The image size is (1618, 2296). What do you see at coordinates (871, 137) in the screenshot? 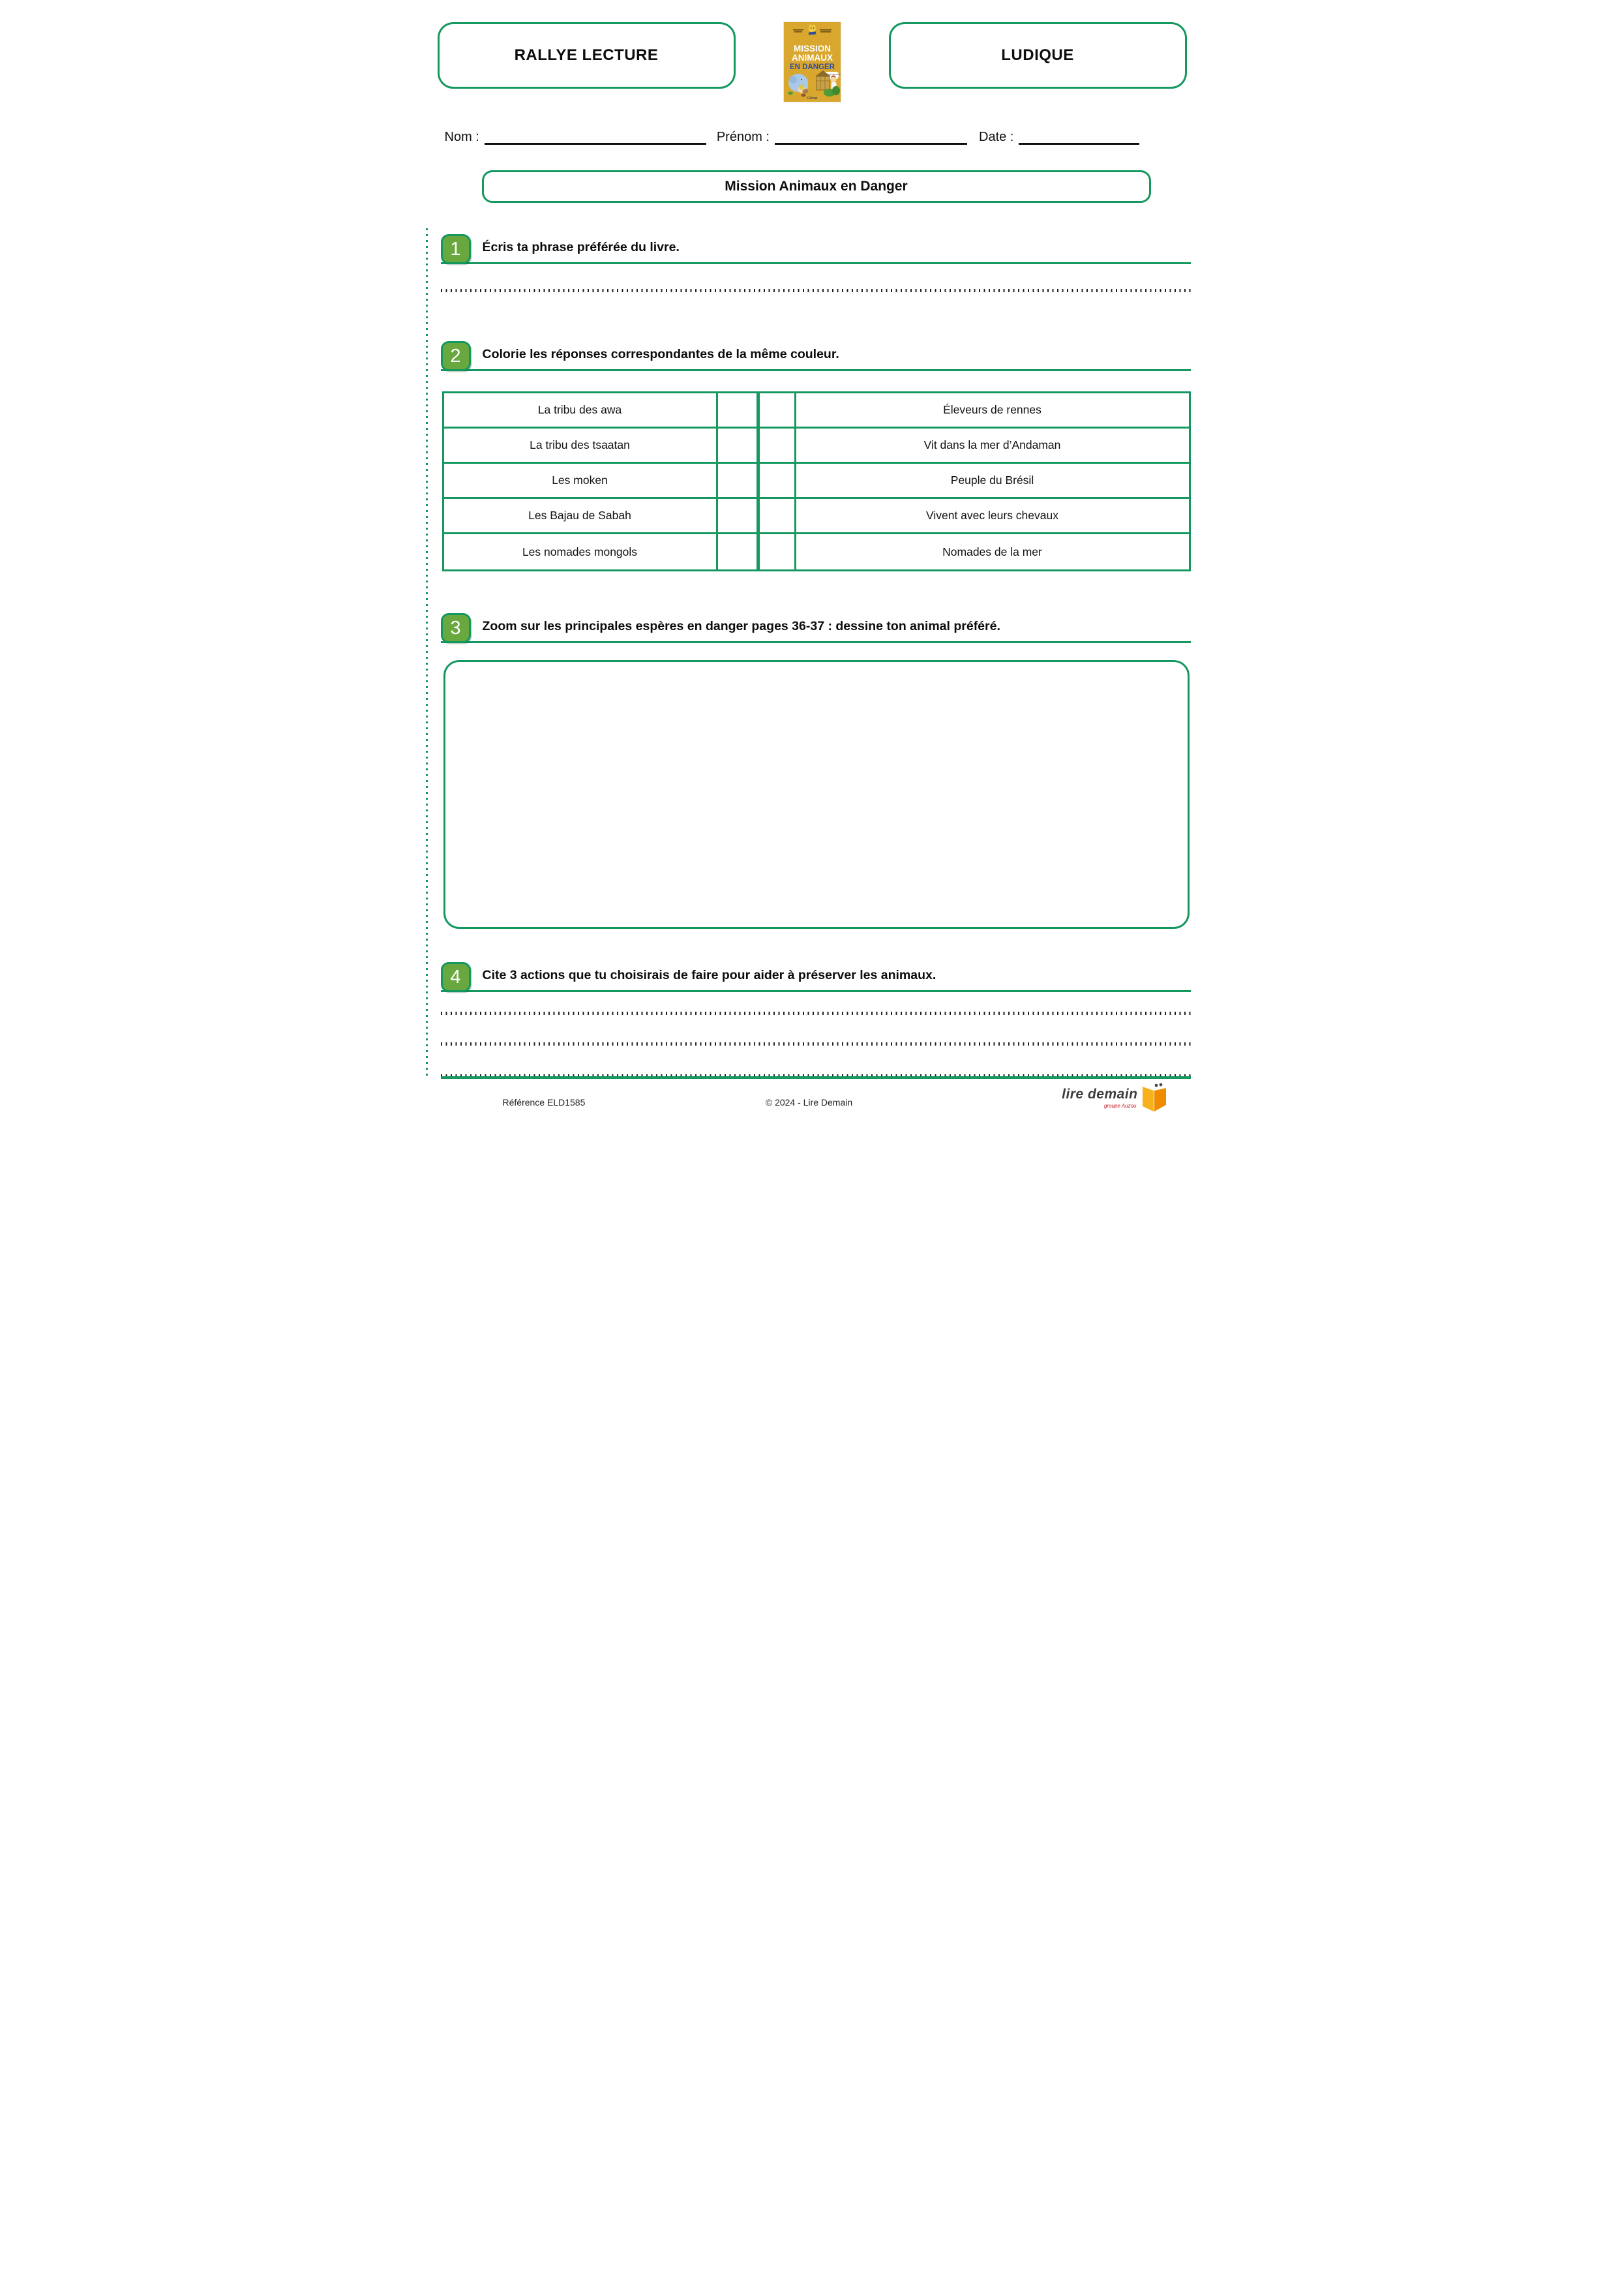
I see `prenom-write-line` at bounding box center [871, 137].